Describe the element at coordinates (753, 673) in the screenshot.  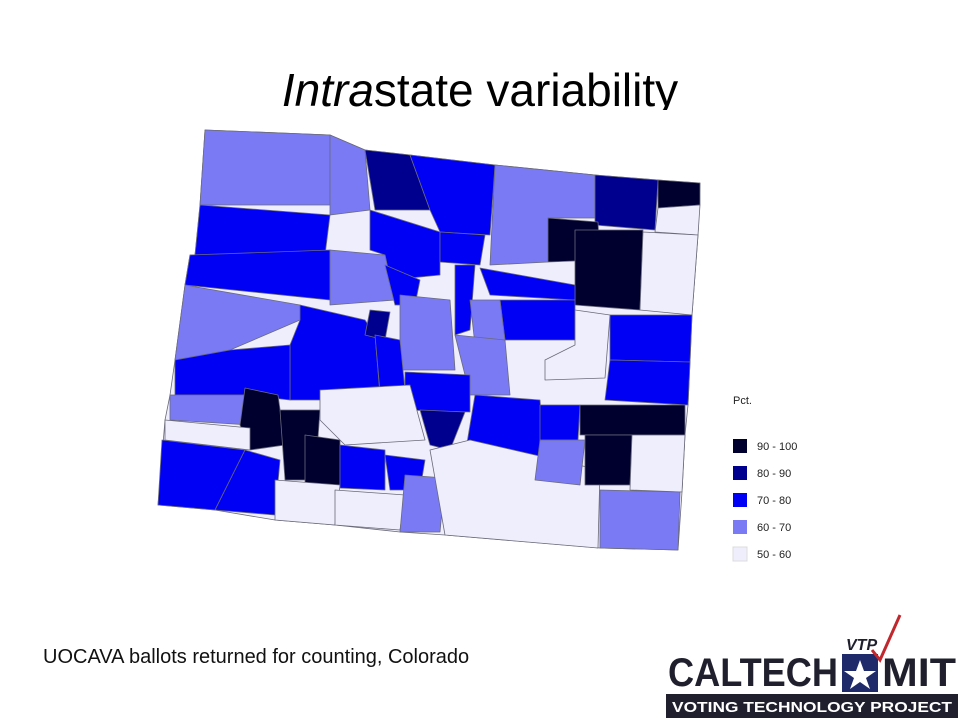
I see `logo-left: CALTECH` at that location.